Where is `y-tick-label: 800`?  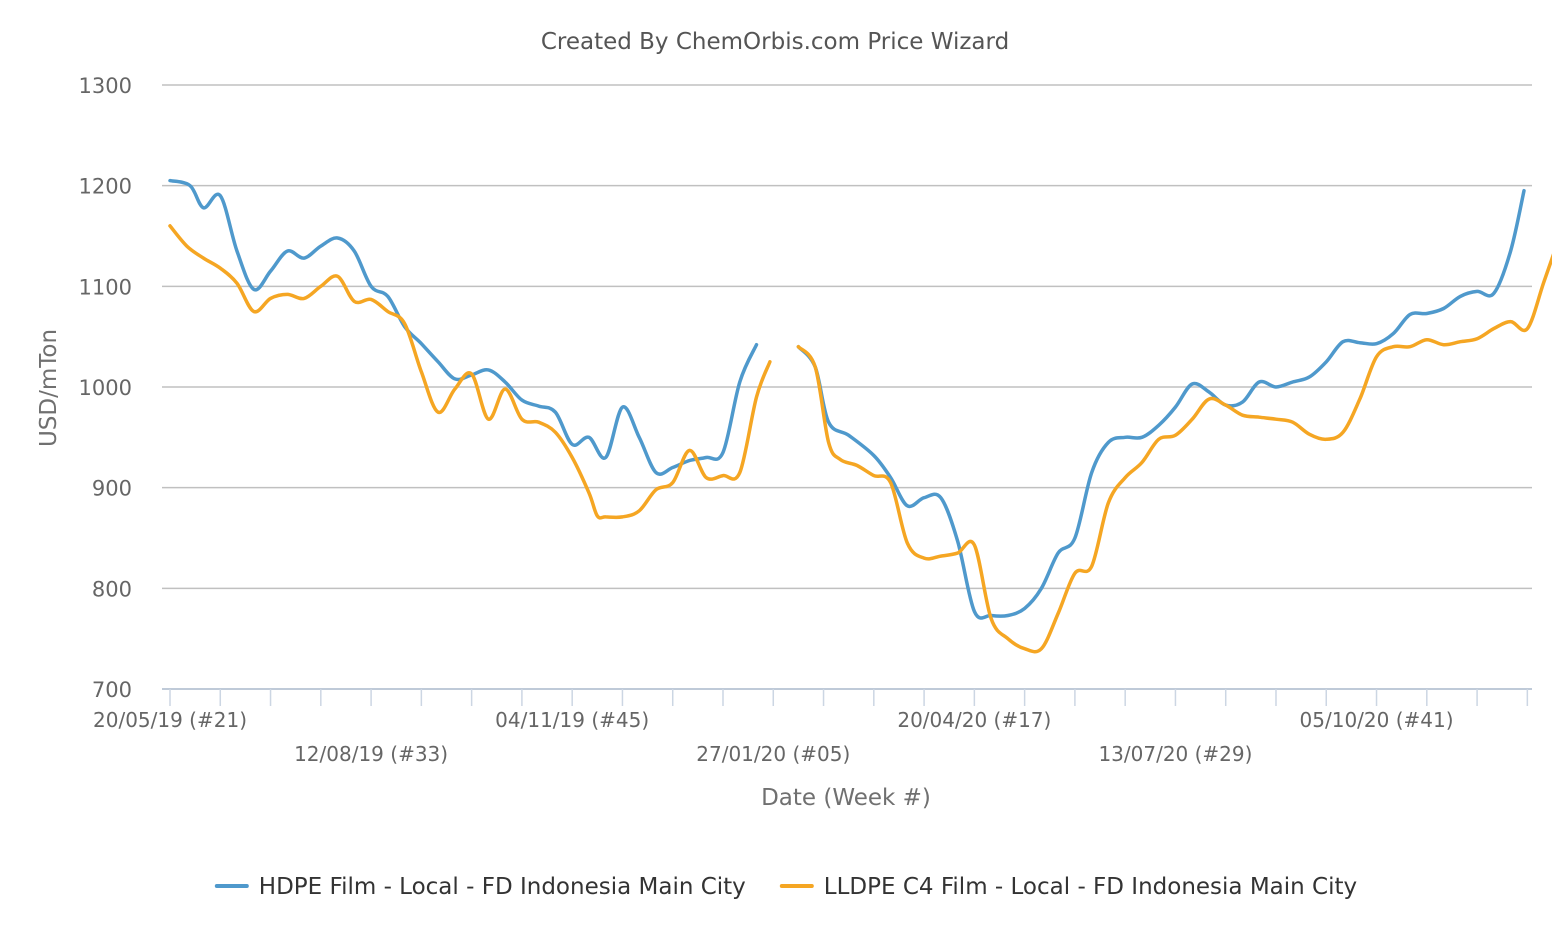 y-tick-label: 800 is located at coordinates (112, 589).